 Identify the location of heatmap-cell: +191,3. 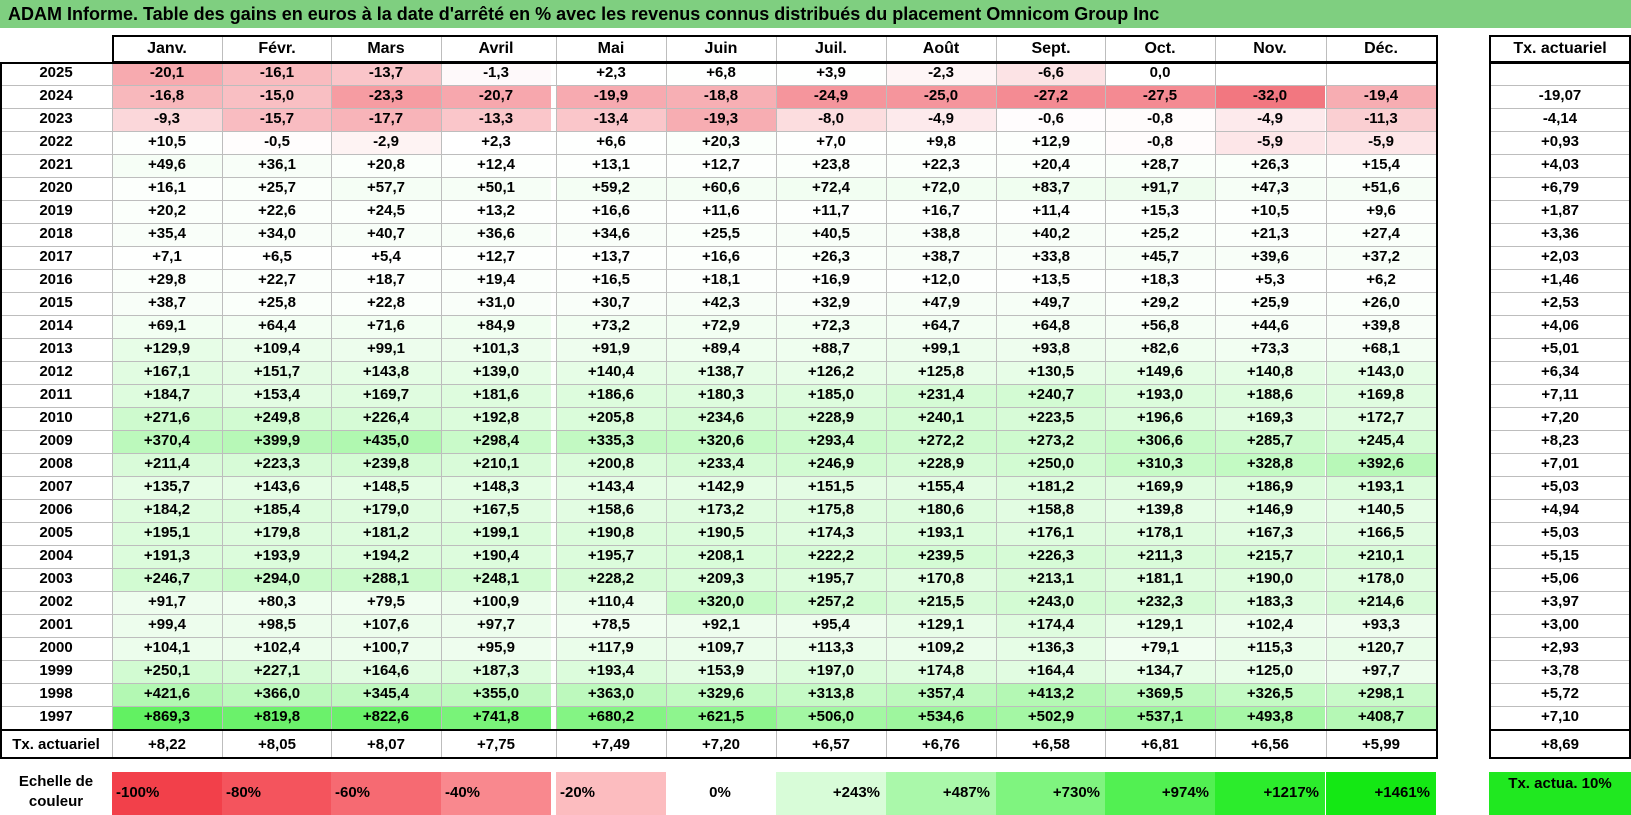
(167, 556).